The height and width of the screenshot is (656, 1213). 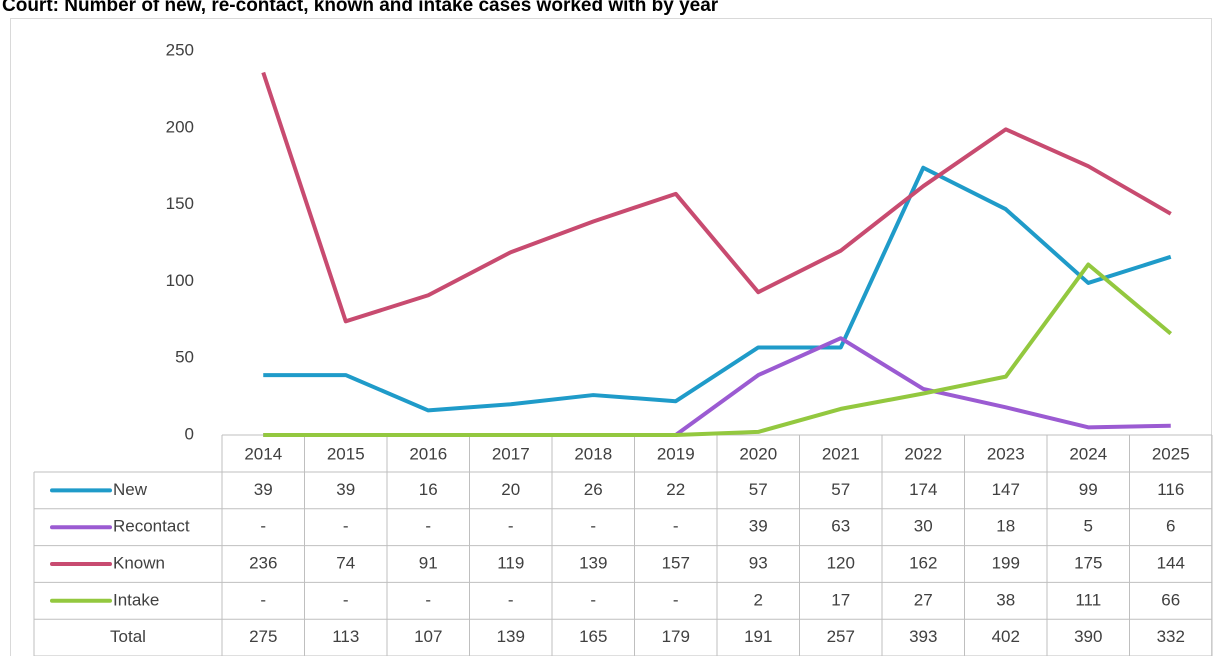 What do you see at coordinates (263, 453) in the screenshot?
I see `x-tick-label: 2014` at bounding box center [263, 453].